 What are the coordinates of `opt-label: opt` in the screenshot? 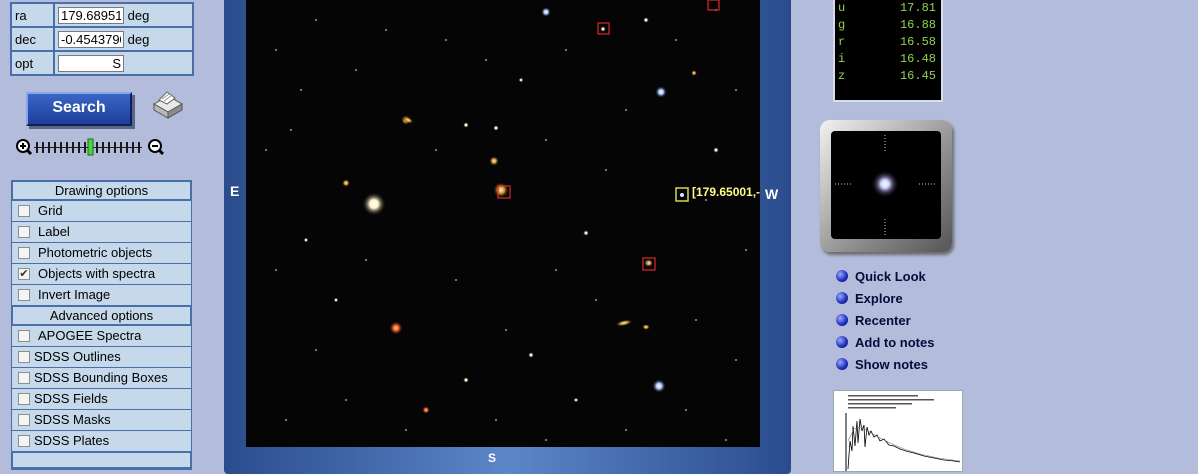 It's located at (32, 63).